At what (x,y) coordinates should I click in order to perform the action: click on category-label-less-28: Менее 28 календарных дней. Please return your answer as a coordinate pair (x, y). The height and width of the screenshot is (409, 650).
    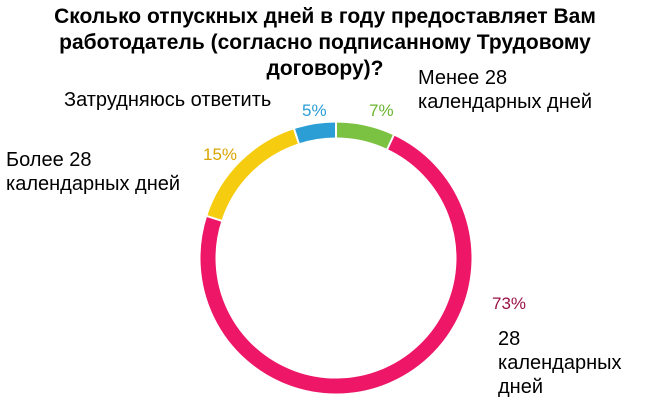
    Looking at the image, I should click on (505, 90).